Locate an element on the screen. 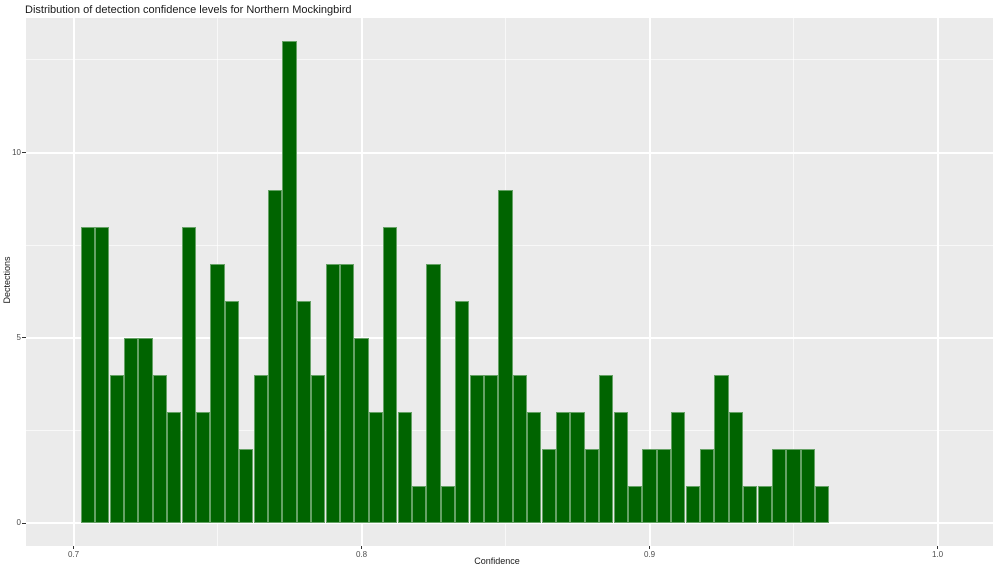 Image resolution: width=1000 pixels, height=573 pixels. y-tick-label: 0 is located at coordinates (18, 522).